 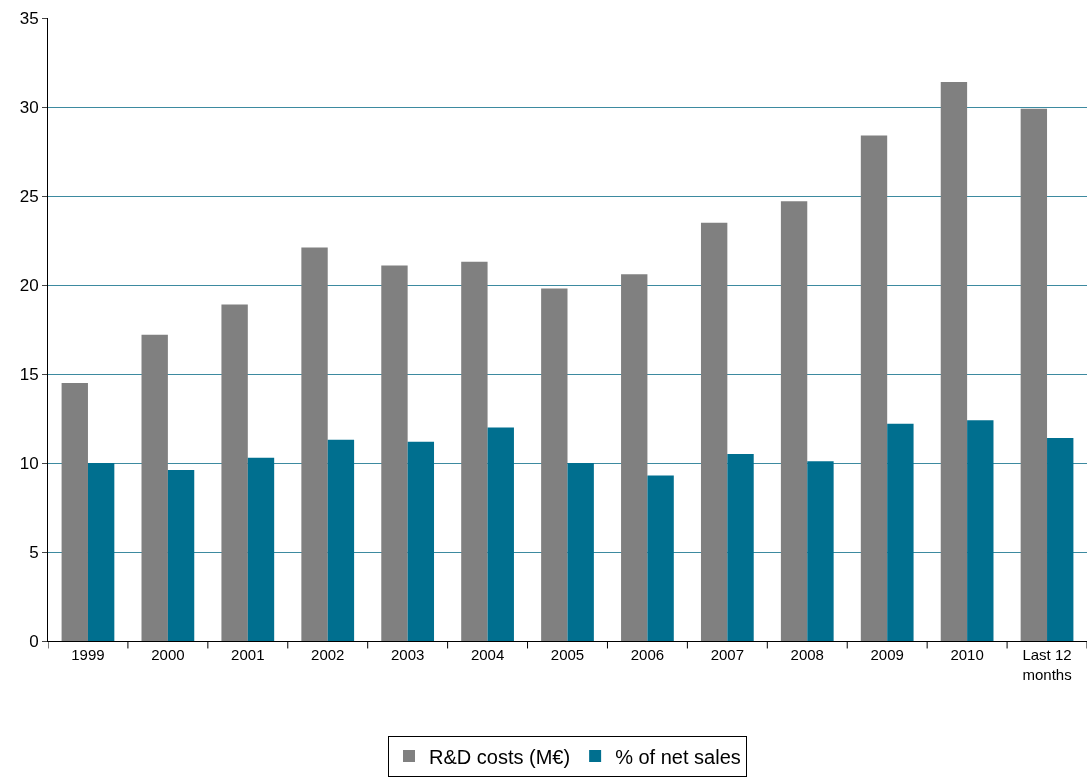 I want to click on x-tick-label: Last 12 months, so click(x=1047, y=664).